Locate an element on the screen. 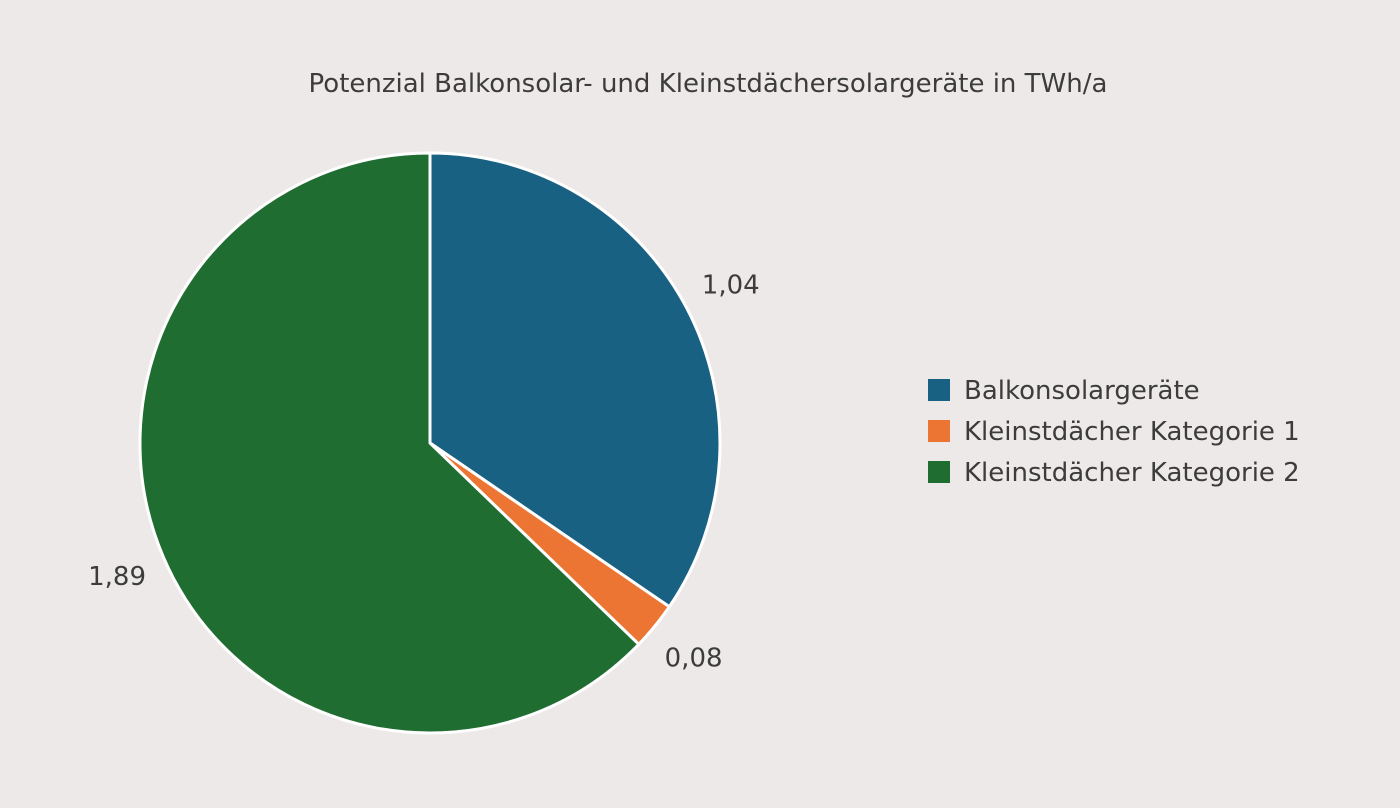 This screenshot has height=808, width=1400. legend-swatch-balkonsolargeraete is located at coordinates (939, 390).